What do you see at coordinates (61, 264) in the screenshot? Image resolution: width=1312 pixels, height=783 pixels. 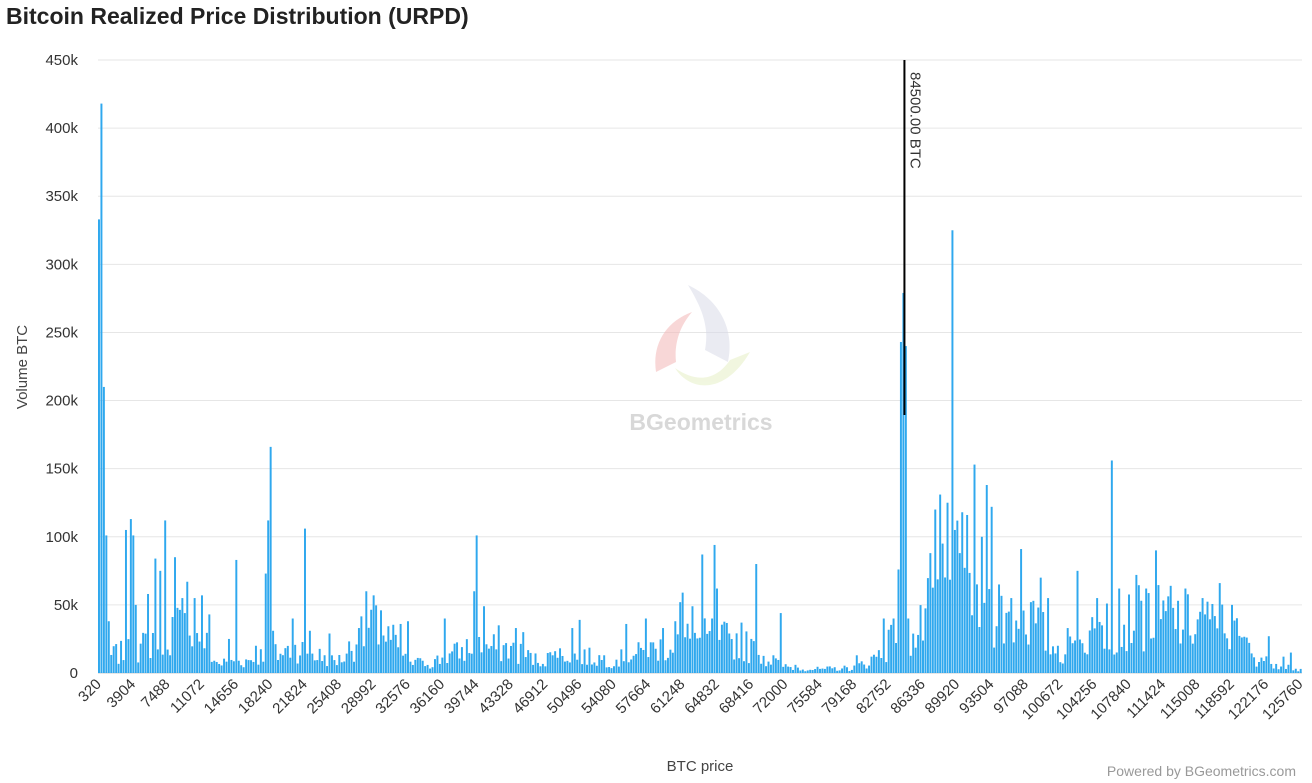 I see `y-tick-label: 300k` at bounding box center [61, 264].